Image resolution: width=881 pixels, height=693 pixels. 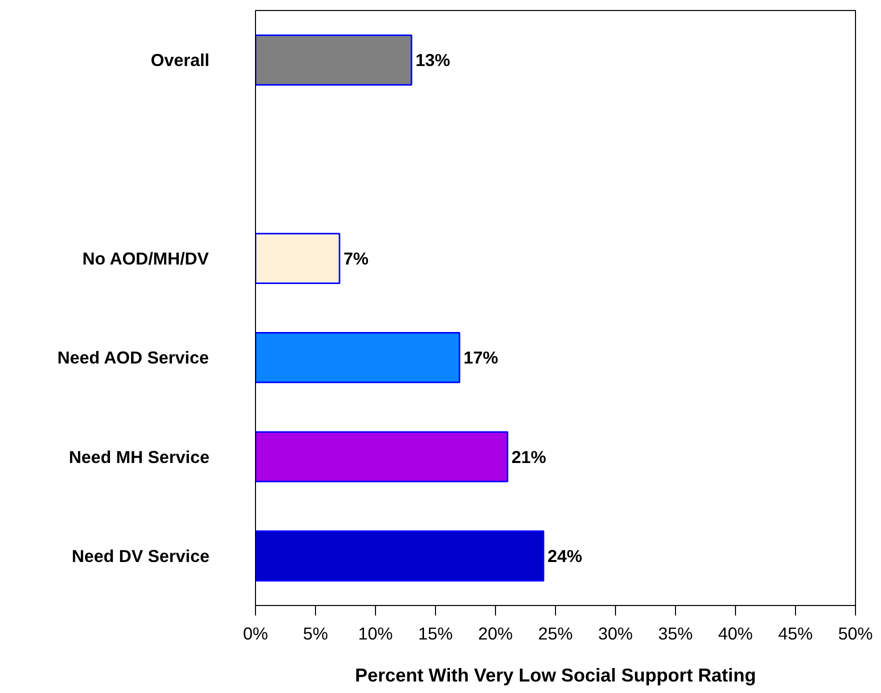 What do you see at coordinates (735, 634) in the screenshot?
I see `x-tick-label: 40%` at bounding box center [735, 634].